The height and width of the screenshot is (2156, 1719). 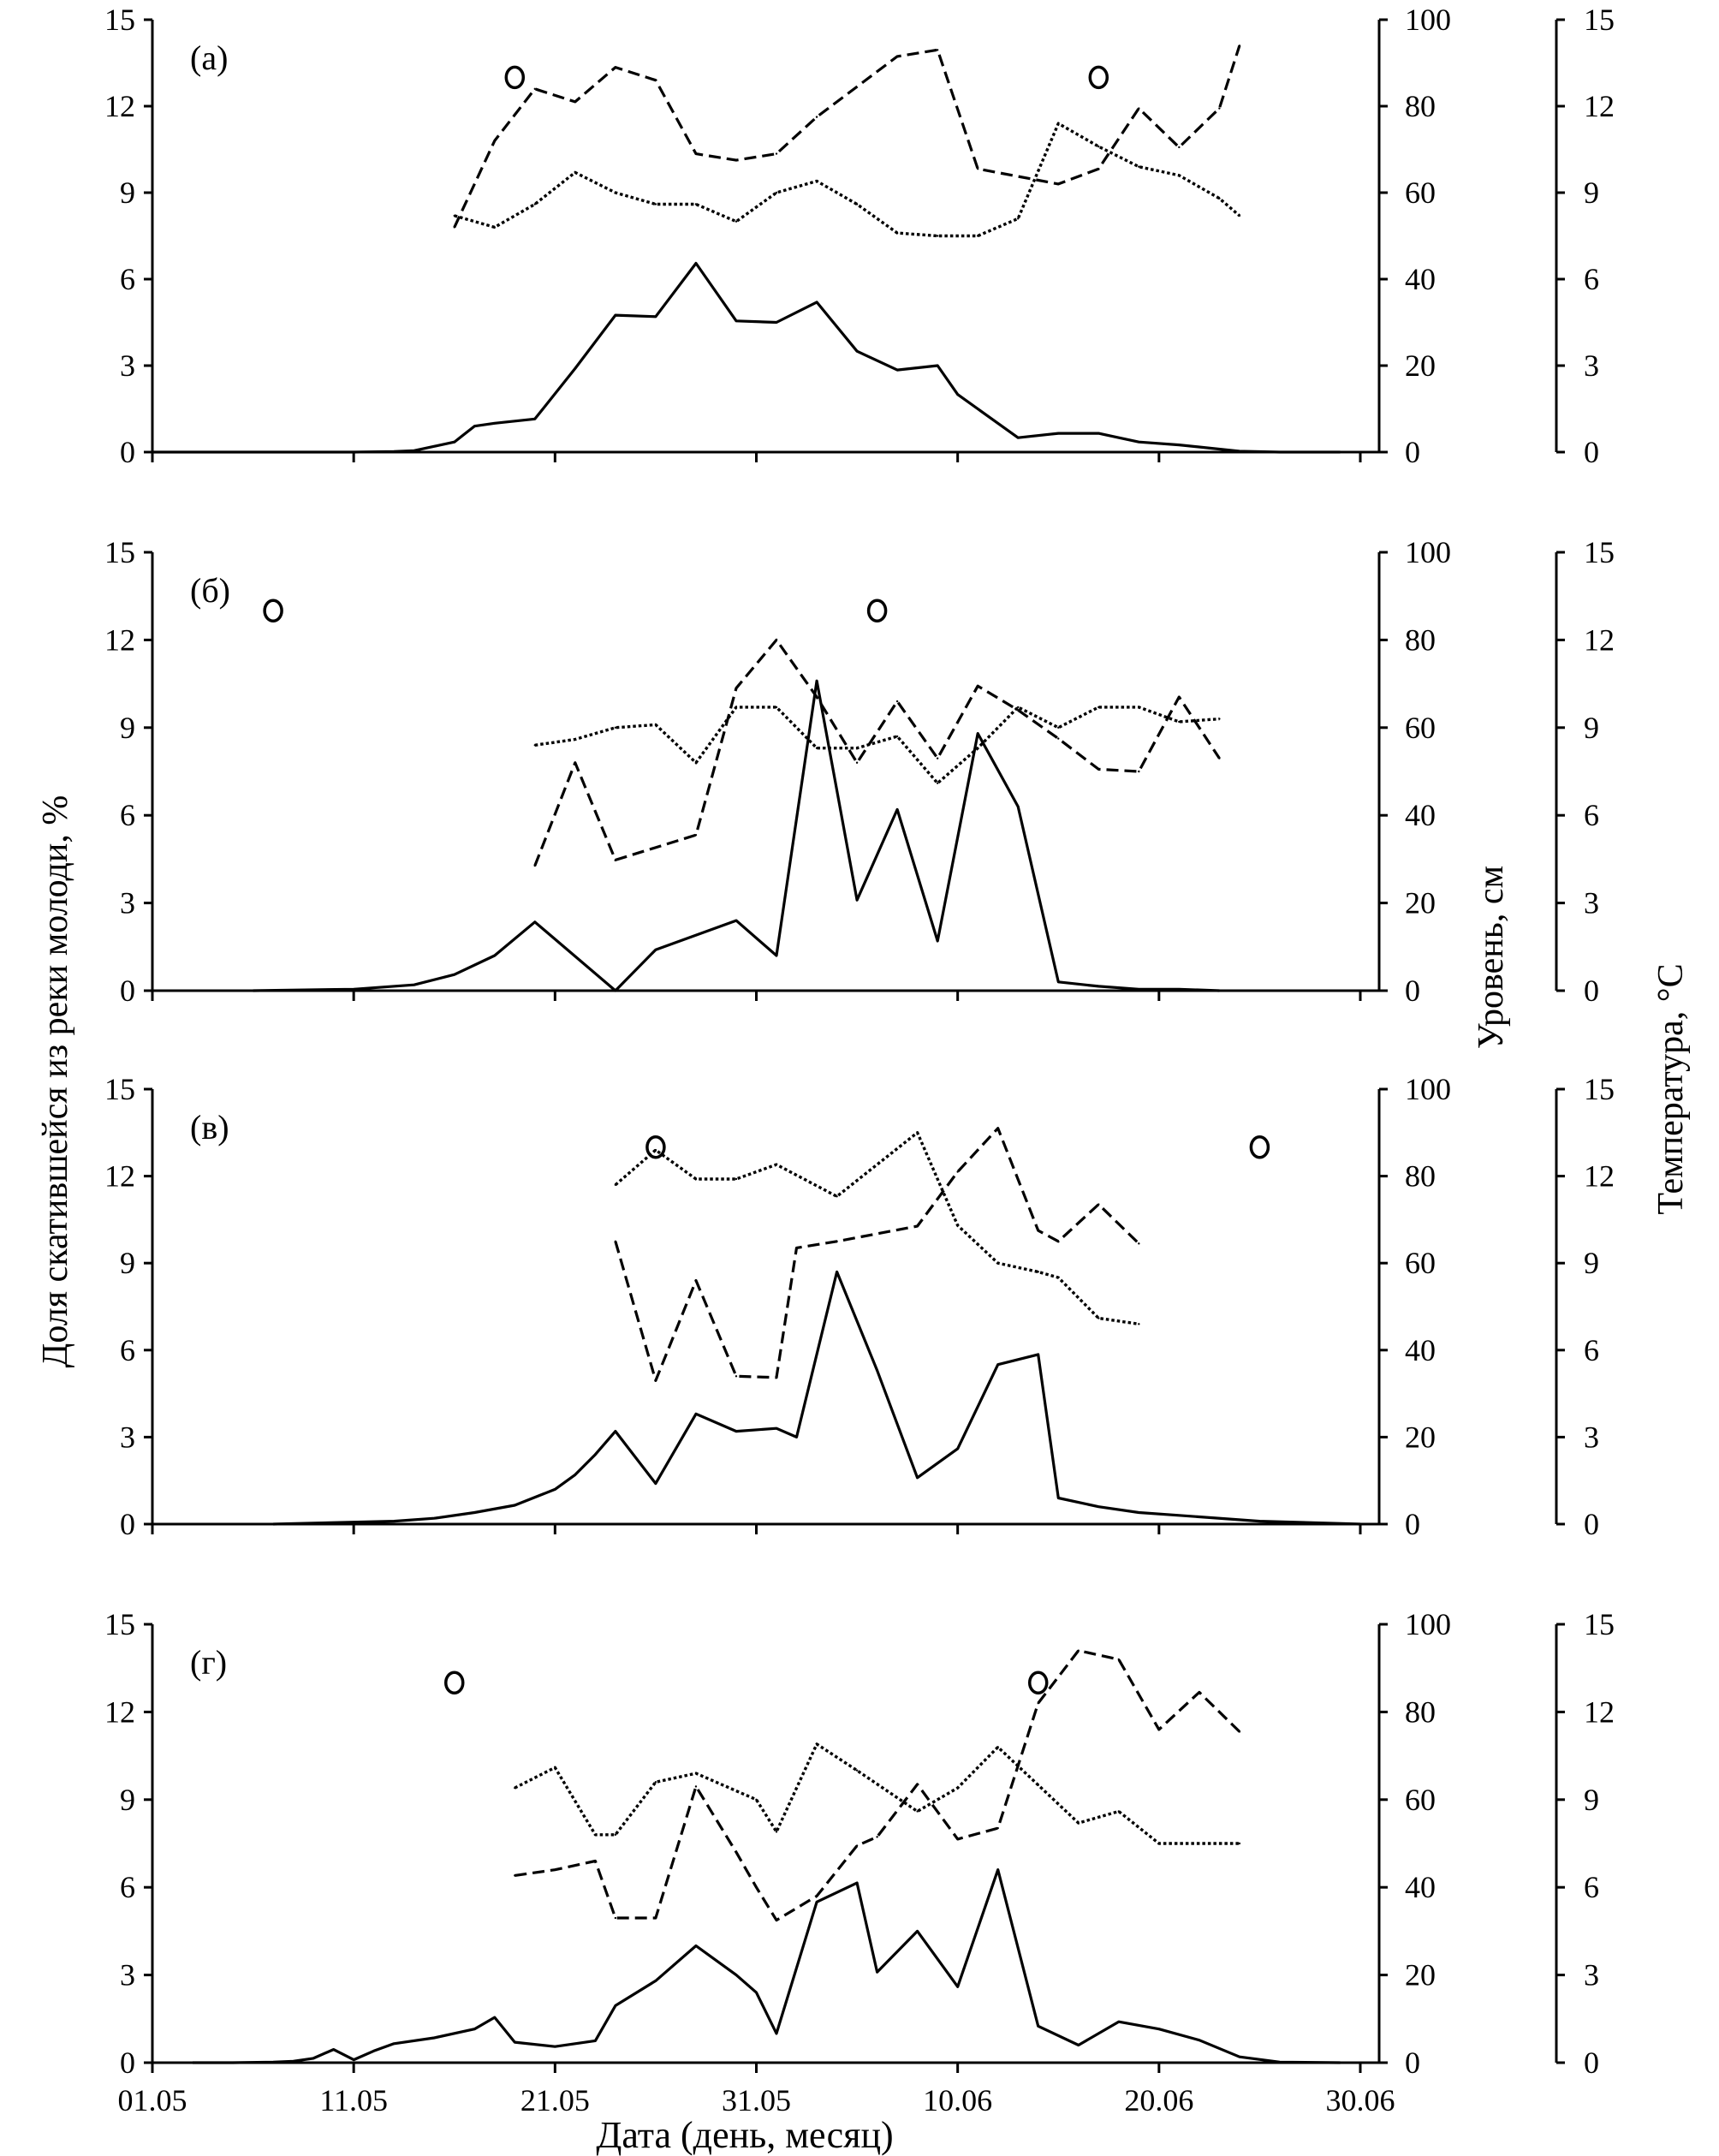 I want to click on x-tick-label: 30.06, so click(x=1360, y=2100).